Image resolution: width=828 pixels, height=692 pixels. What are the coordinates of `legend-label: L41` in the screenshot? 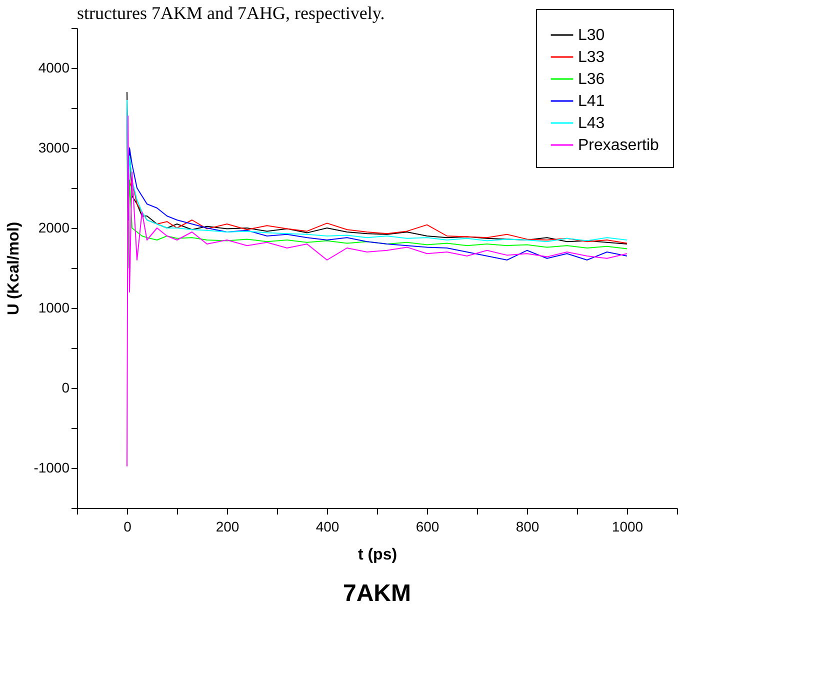 It's located at (591, 101).